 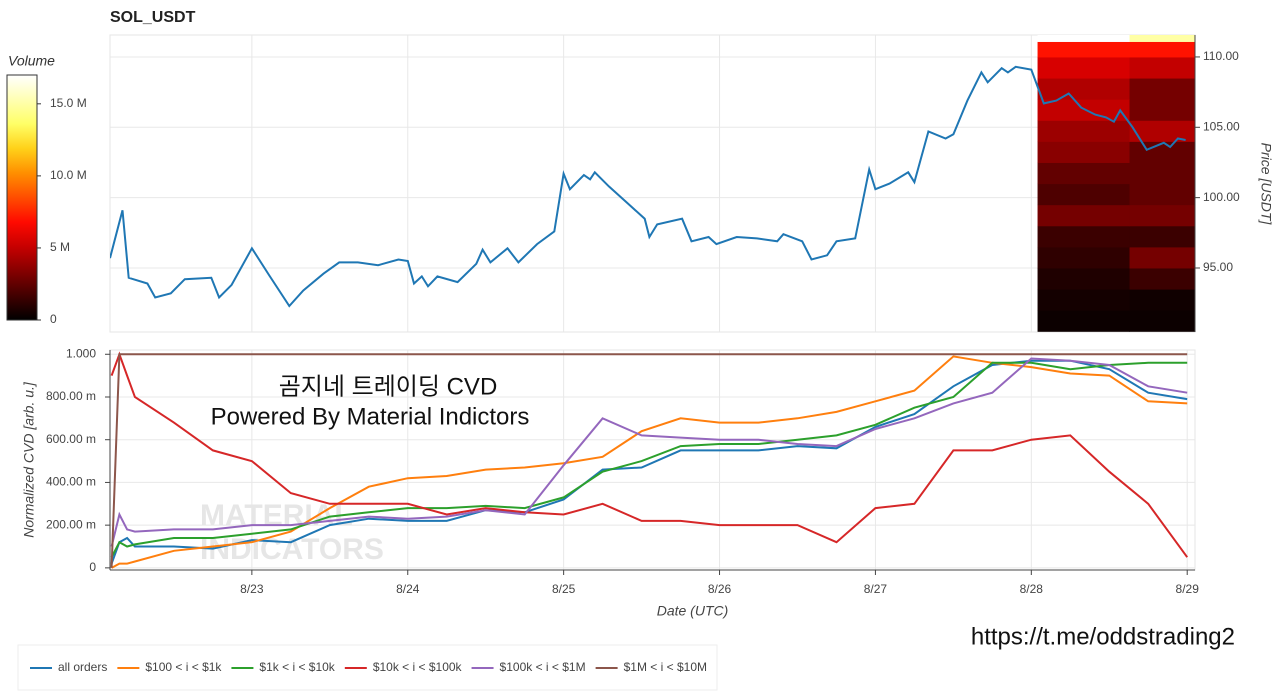 What do you see at coordinates (408, 589) in the screenshot?
I see `x-tick-label: 8/24` at bounding box center [408, 589].